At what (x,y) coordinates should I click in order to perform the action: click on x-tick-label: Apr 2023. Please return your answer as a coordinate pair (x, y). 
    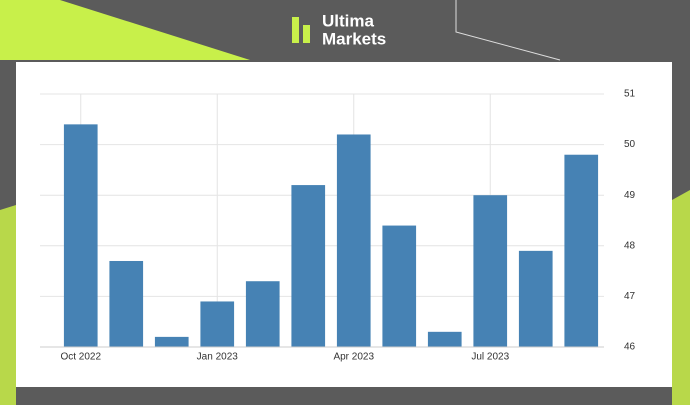
    Looking at the image, I should click on (353, 357).